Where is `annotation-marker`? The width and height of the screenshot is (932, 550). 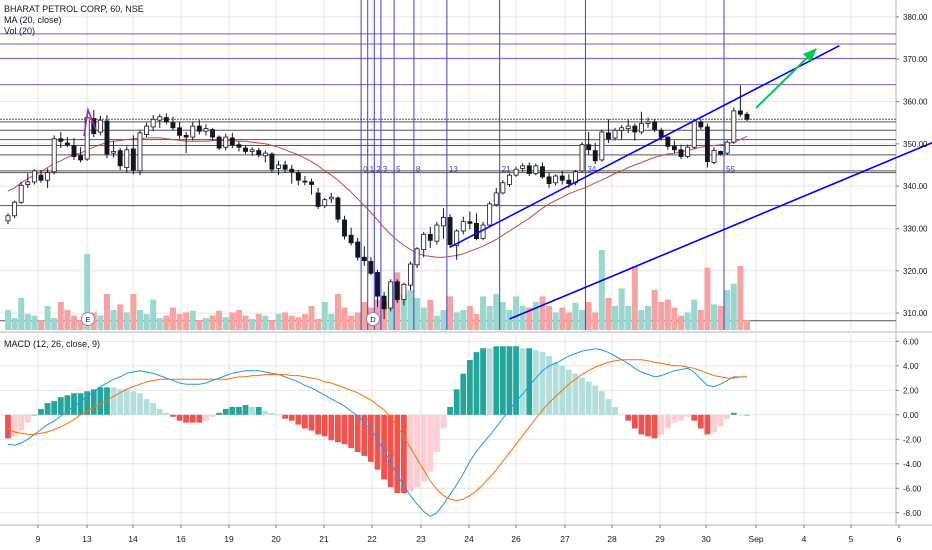
annotation-marker is located at coordinates (90, 121).